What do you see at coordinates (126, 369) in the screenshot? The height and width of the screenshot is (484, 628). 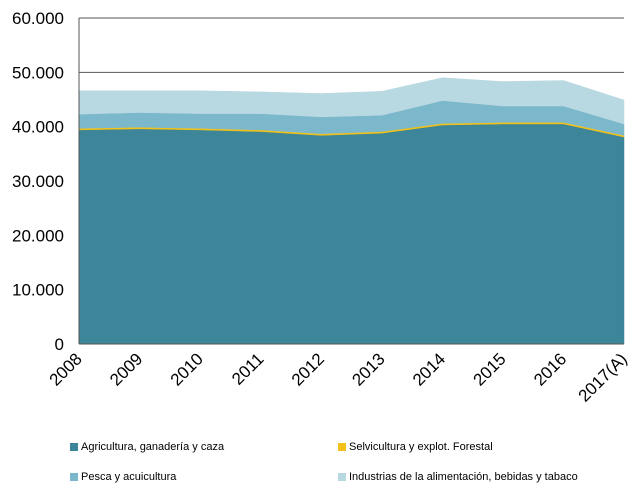 I see `x-tick-label: 2009` at bounding box center [126, 369].